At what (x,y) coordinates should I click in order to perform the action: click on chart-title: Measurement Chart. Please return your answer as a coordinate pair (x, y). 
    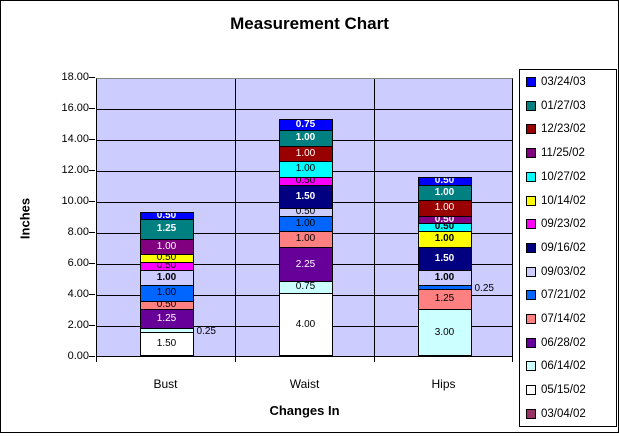
    Looking at the image, I should click on (309, 23).